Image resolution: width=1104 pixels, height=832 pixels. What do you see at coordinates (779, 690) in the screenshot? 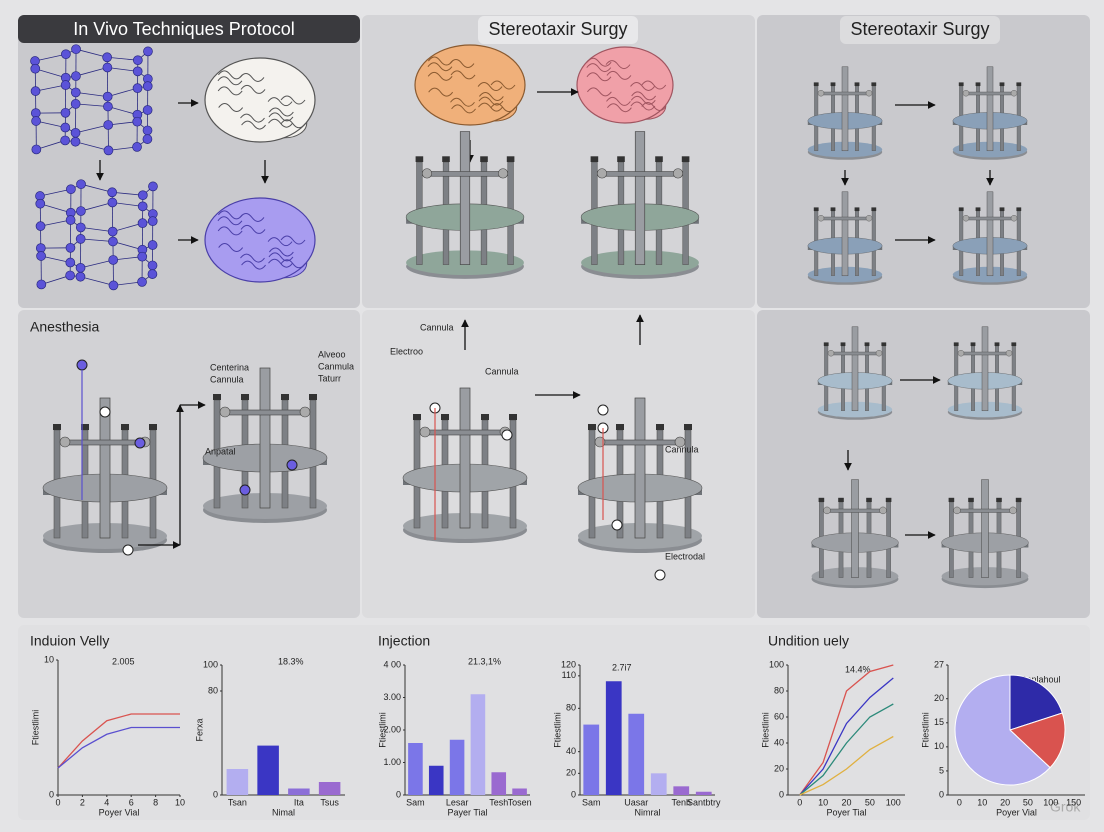
I see `y-tick-label: 80` at bounding box center [779, 690].